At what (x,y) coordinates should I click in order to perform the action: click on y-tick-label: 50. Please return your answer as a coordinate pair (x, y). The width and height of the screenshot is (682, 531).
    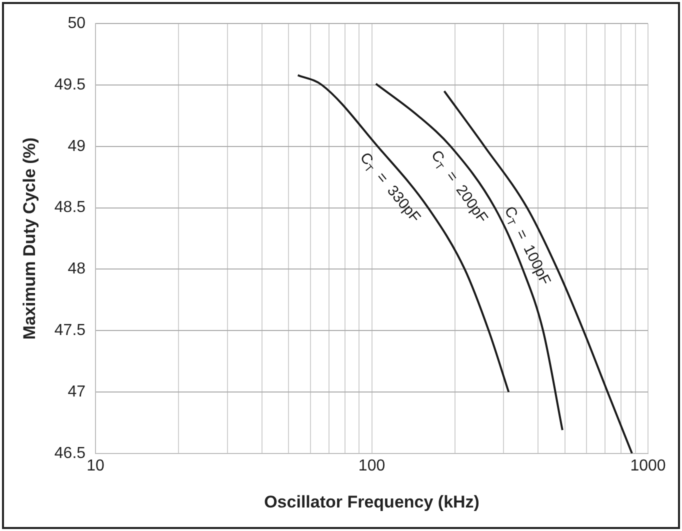
    Looking at the image, I should click on (77, 23).